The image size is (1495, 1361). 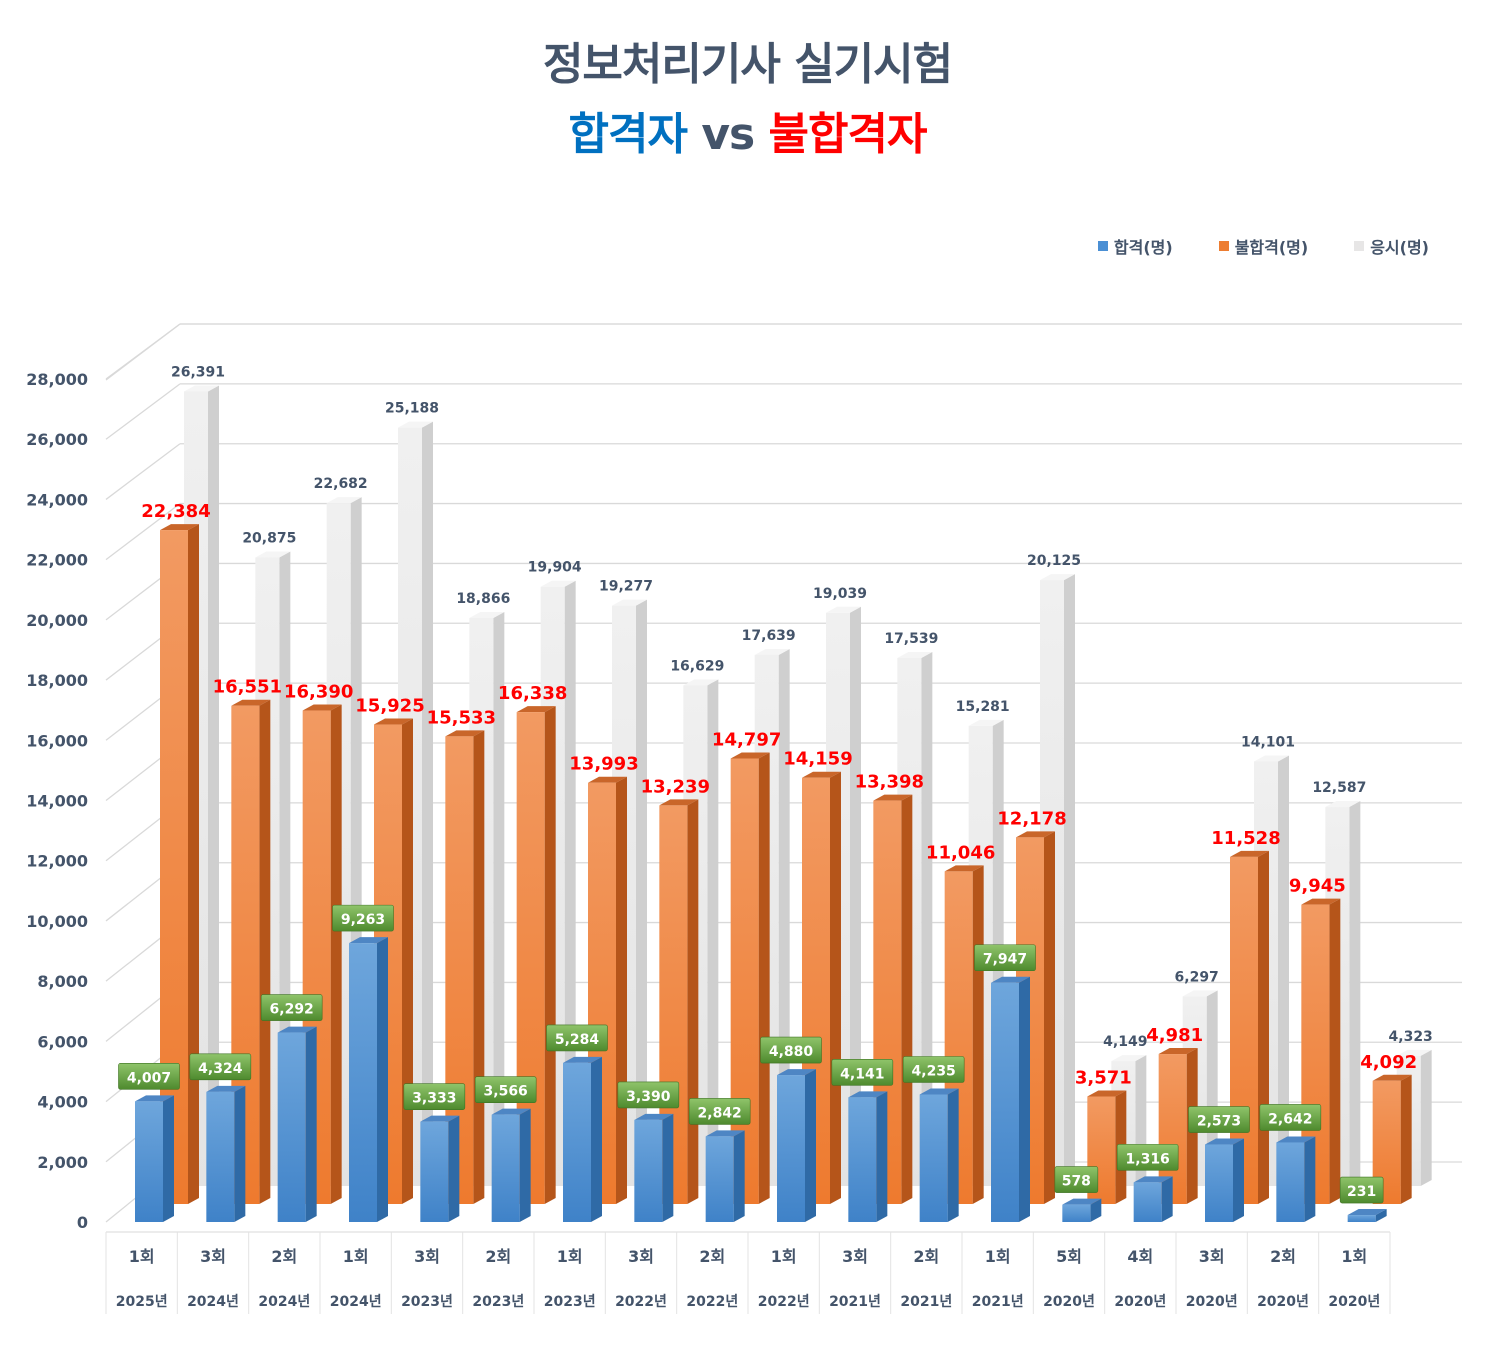 What do you see at coordinates (483, 599) in the screenshot?
I see `data-label-total: 18,866` at bounding box center [483, 599].